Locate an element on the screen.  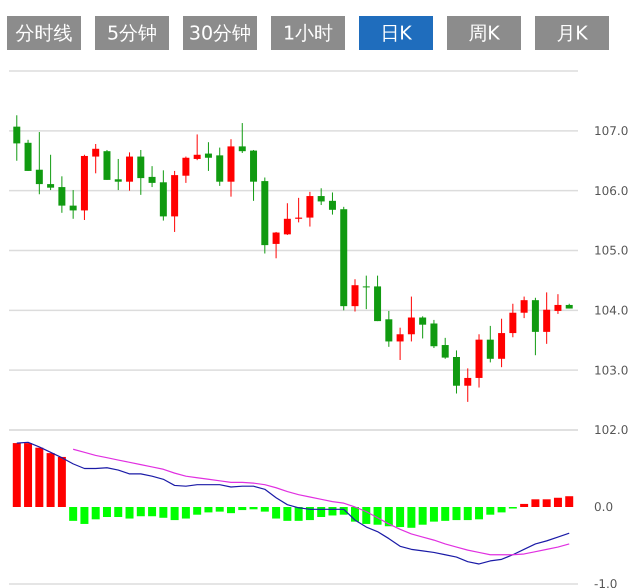
y-tick-label: 102.0 is located at coordinates (611, 430).